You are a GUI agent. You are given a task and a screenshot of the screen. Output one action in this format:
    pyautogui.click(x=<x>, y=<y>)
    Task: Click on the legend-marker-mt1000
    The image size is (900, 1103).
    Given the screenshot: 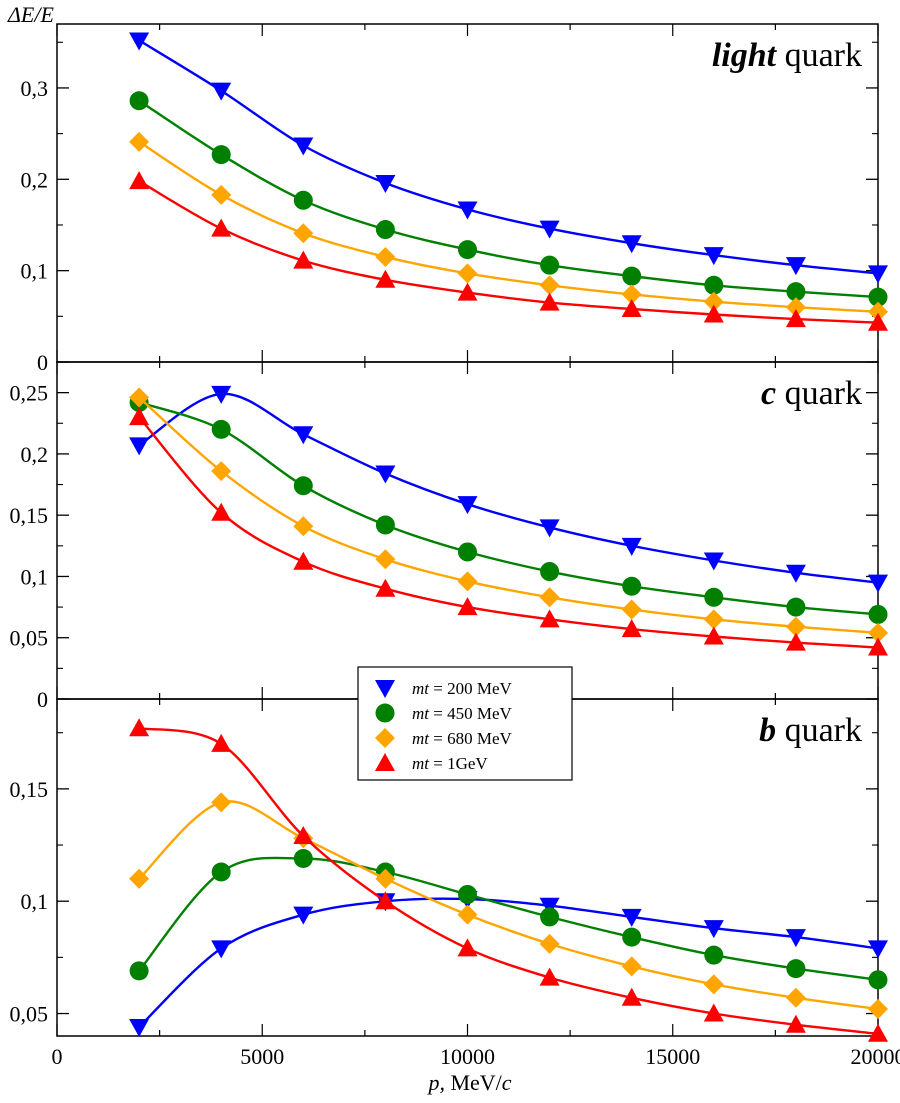 What is the action you would take?
    pyautogui.click(x=385, y=762)
    